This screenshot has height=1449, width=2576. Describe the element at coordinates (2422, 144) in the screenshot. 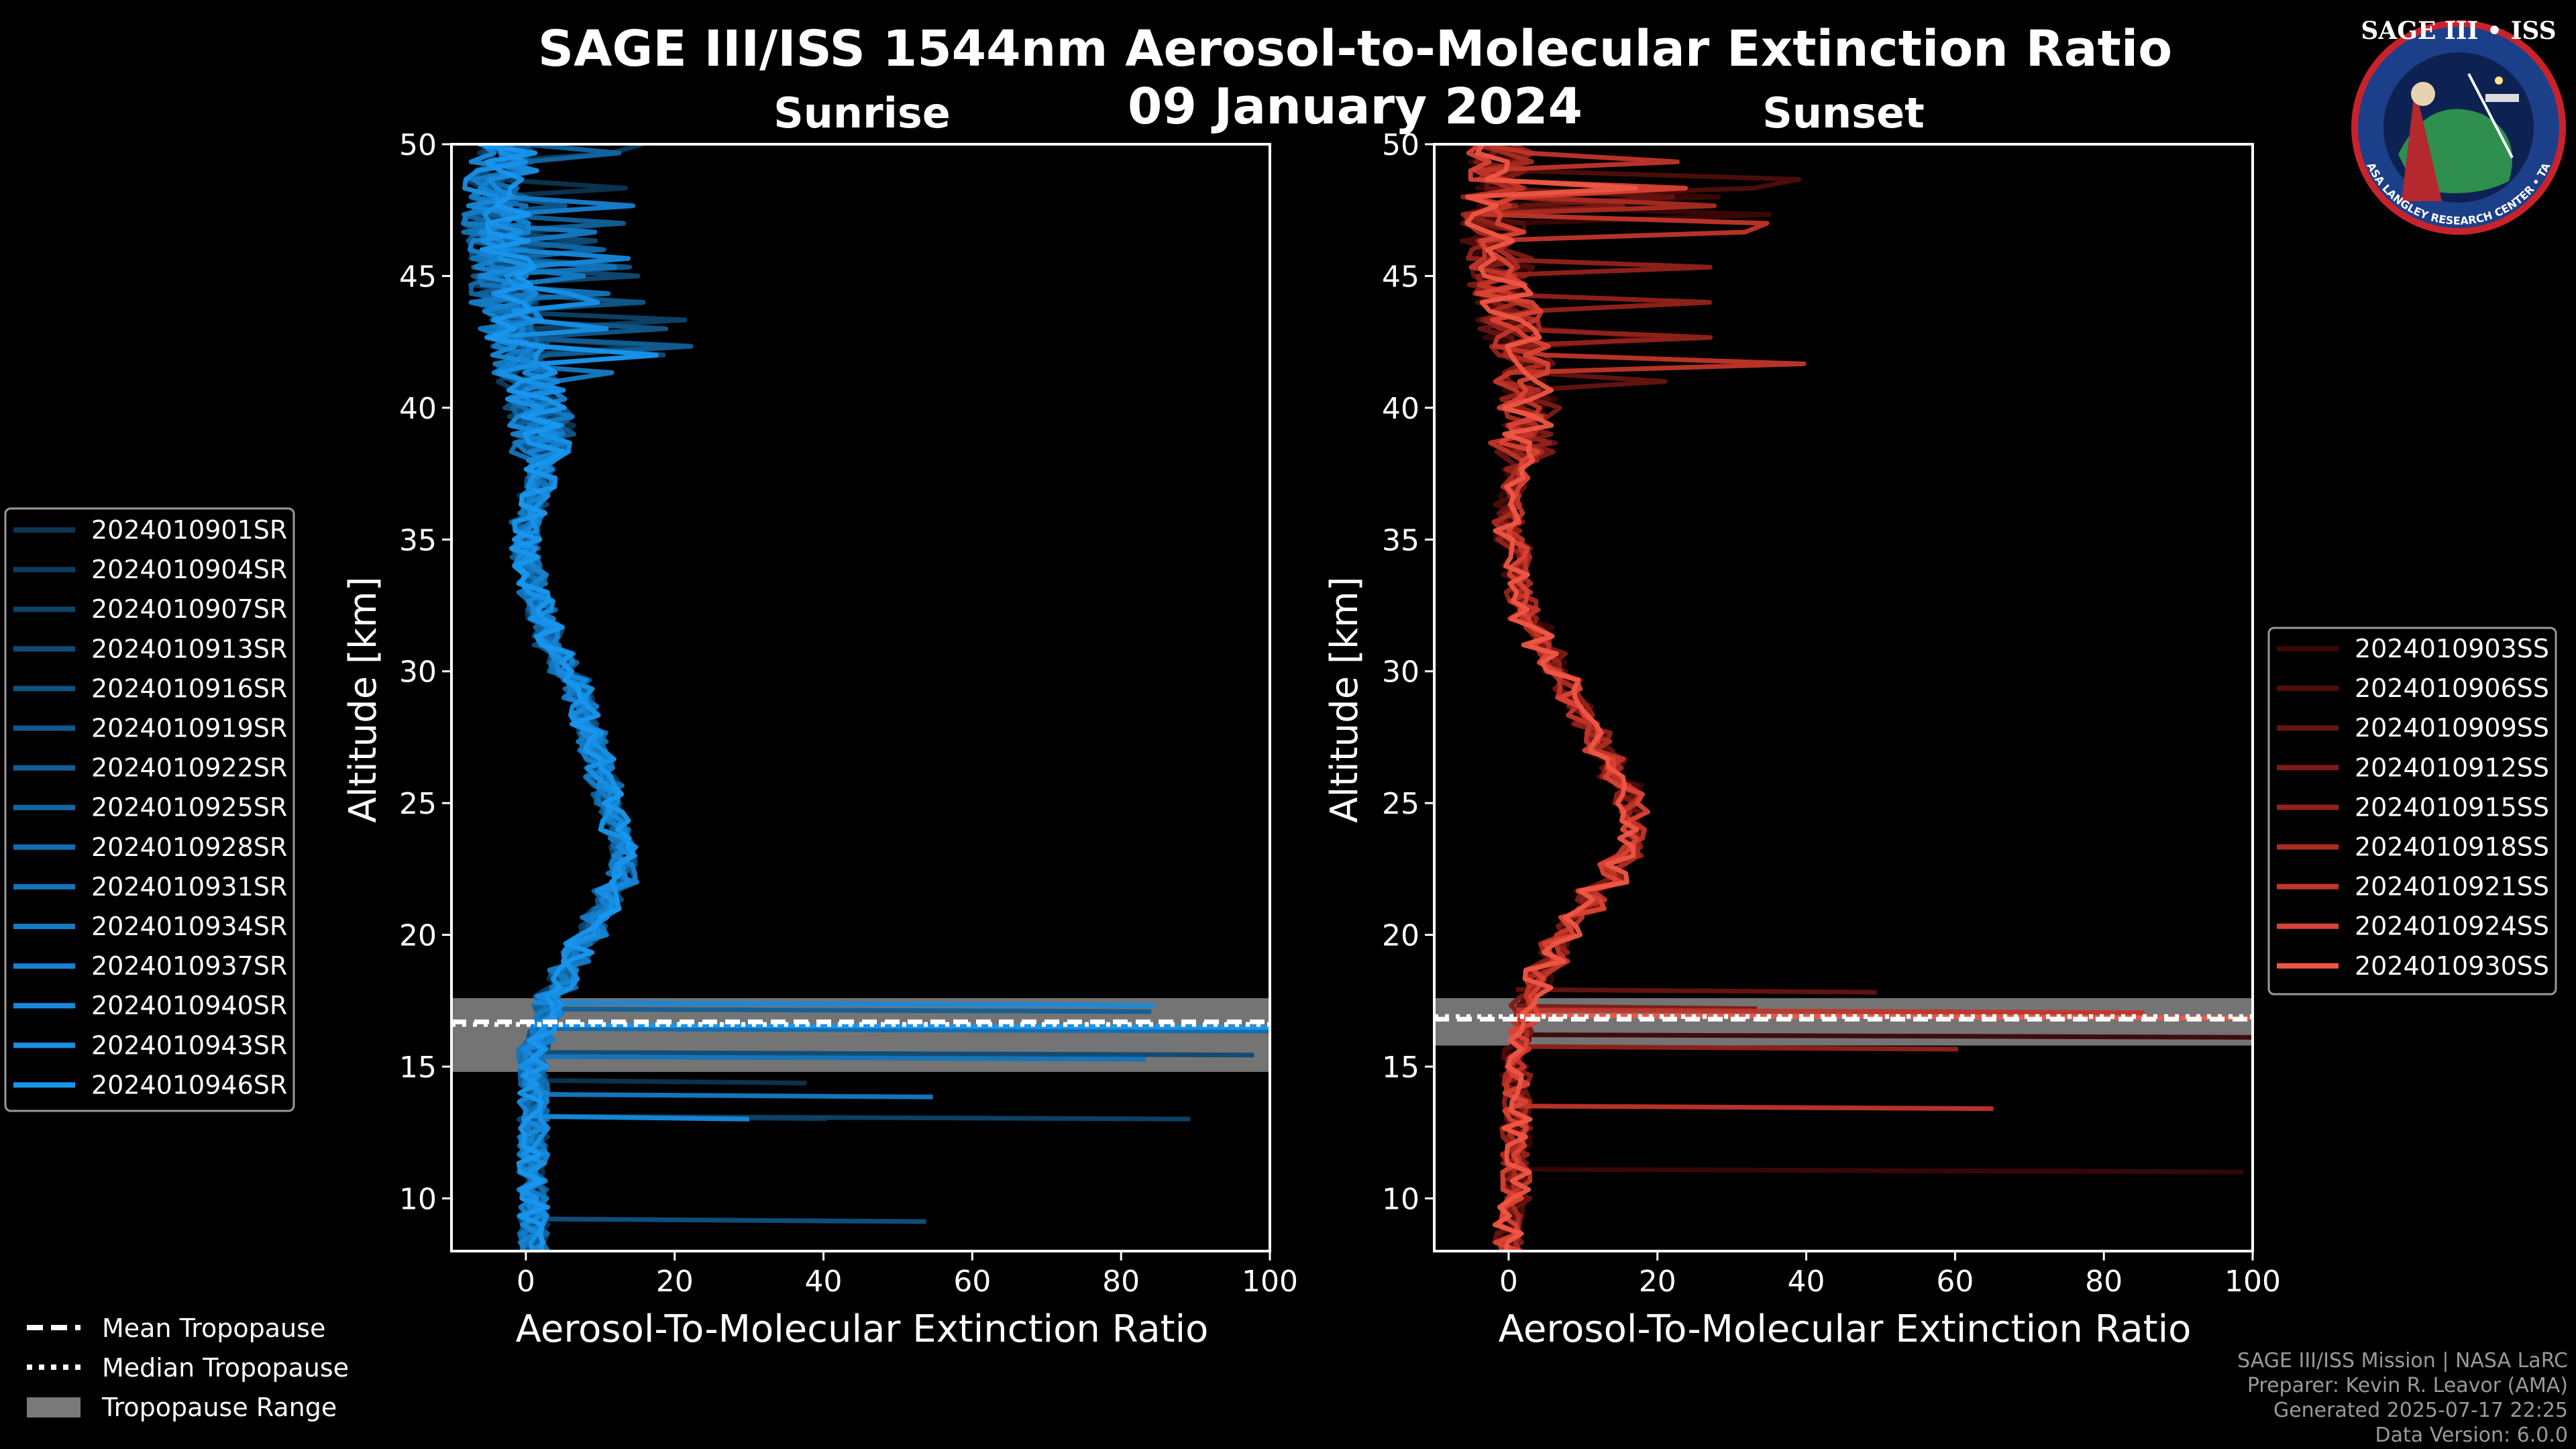

I see `wizard-figure-icon` at that location.